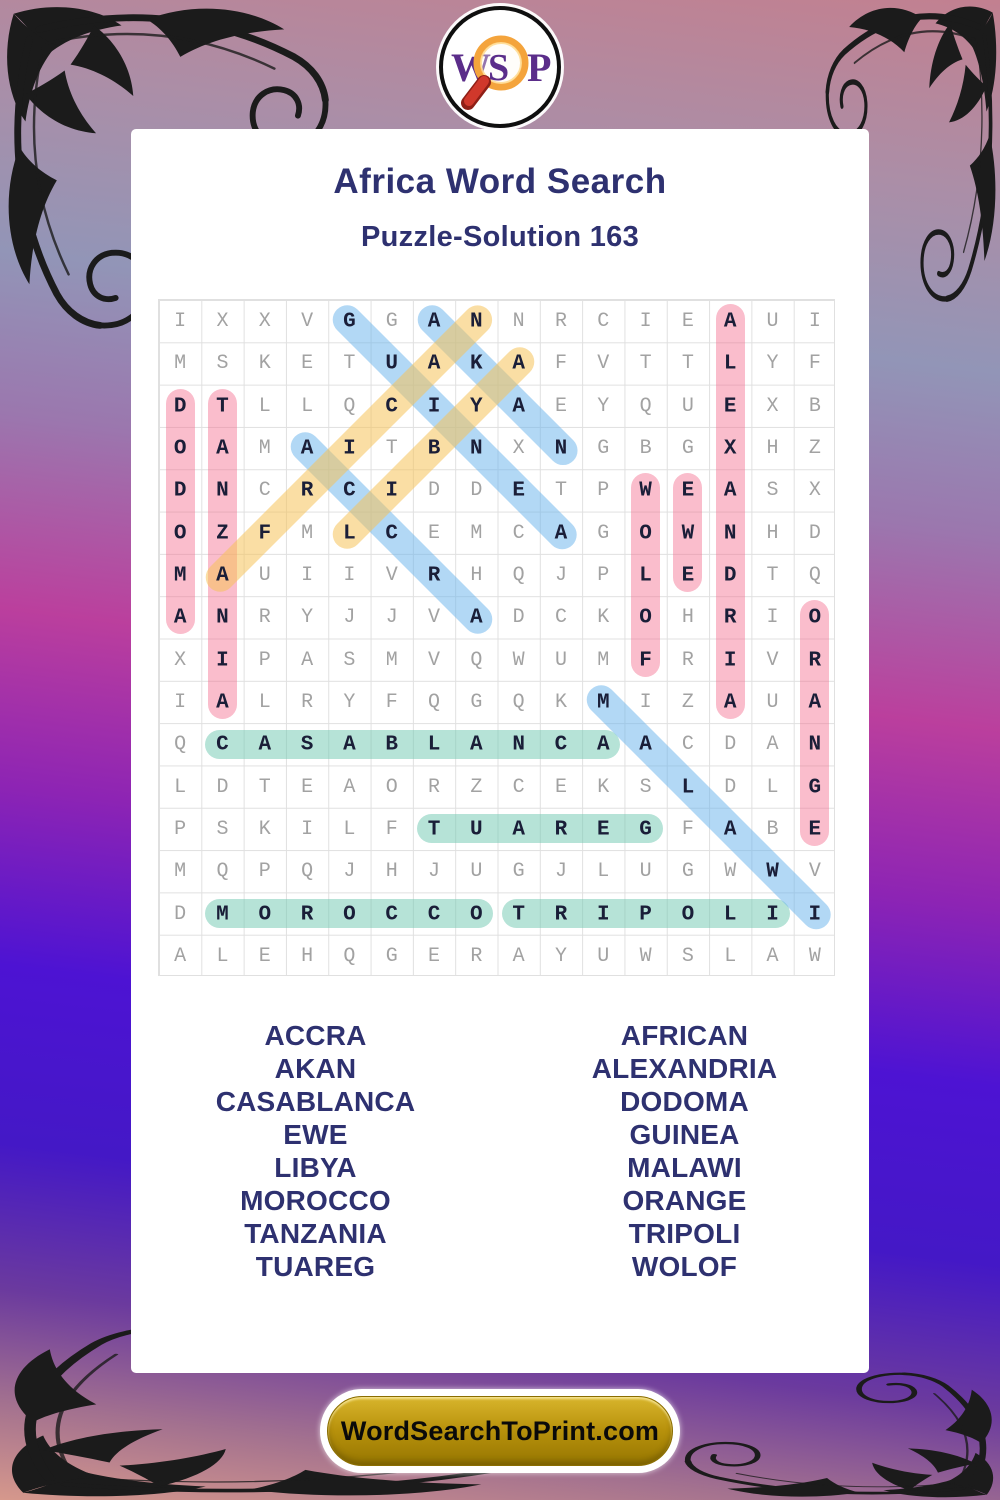 The height and width of the screenshot is (1500, 1000). I want to click on flourish-bottom-right, so click(840, 1435).